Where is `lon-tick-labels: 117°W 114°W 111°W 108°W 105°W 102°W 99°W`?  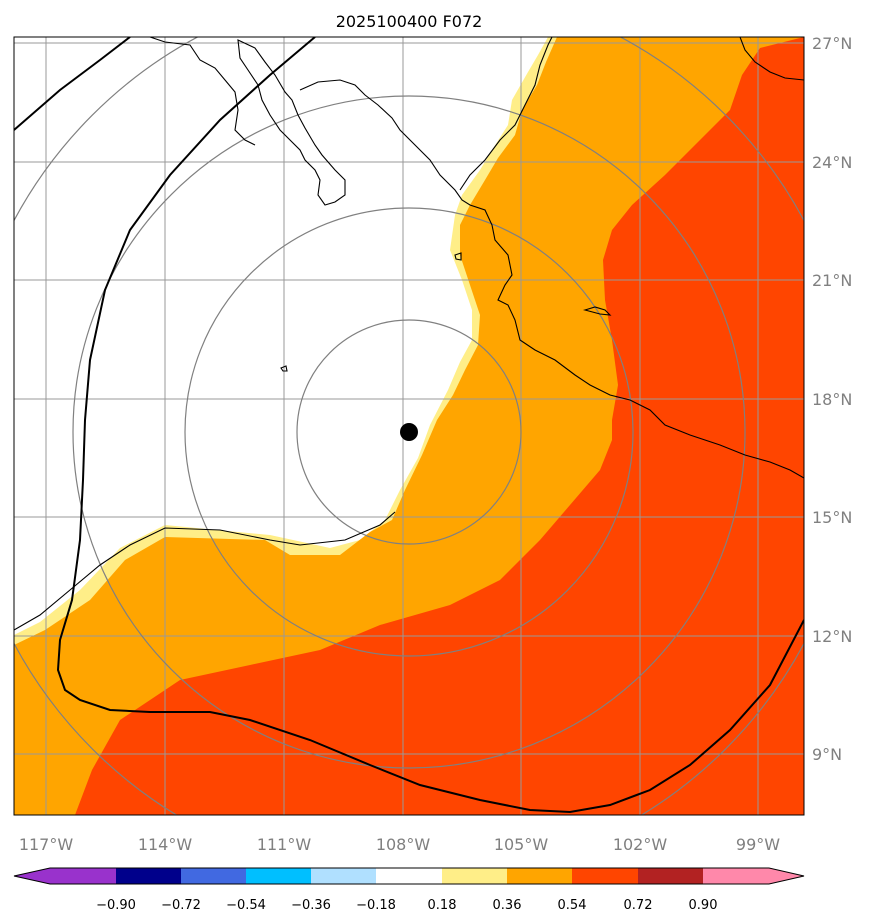 lon-tick-labels: 117°W 114°W 111°W 108°W 105°W 102°W 99°W is located at coordinates (399, 844).